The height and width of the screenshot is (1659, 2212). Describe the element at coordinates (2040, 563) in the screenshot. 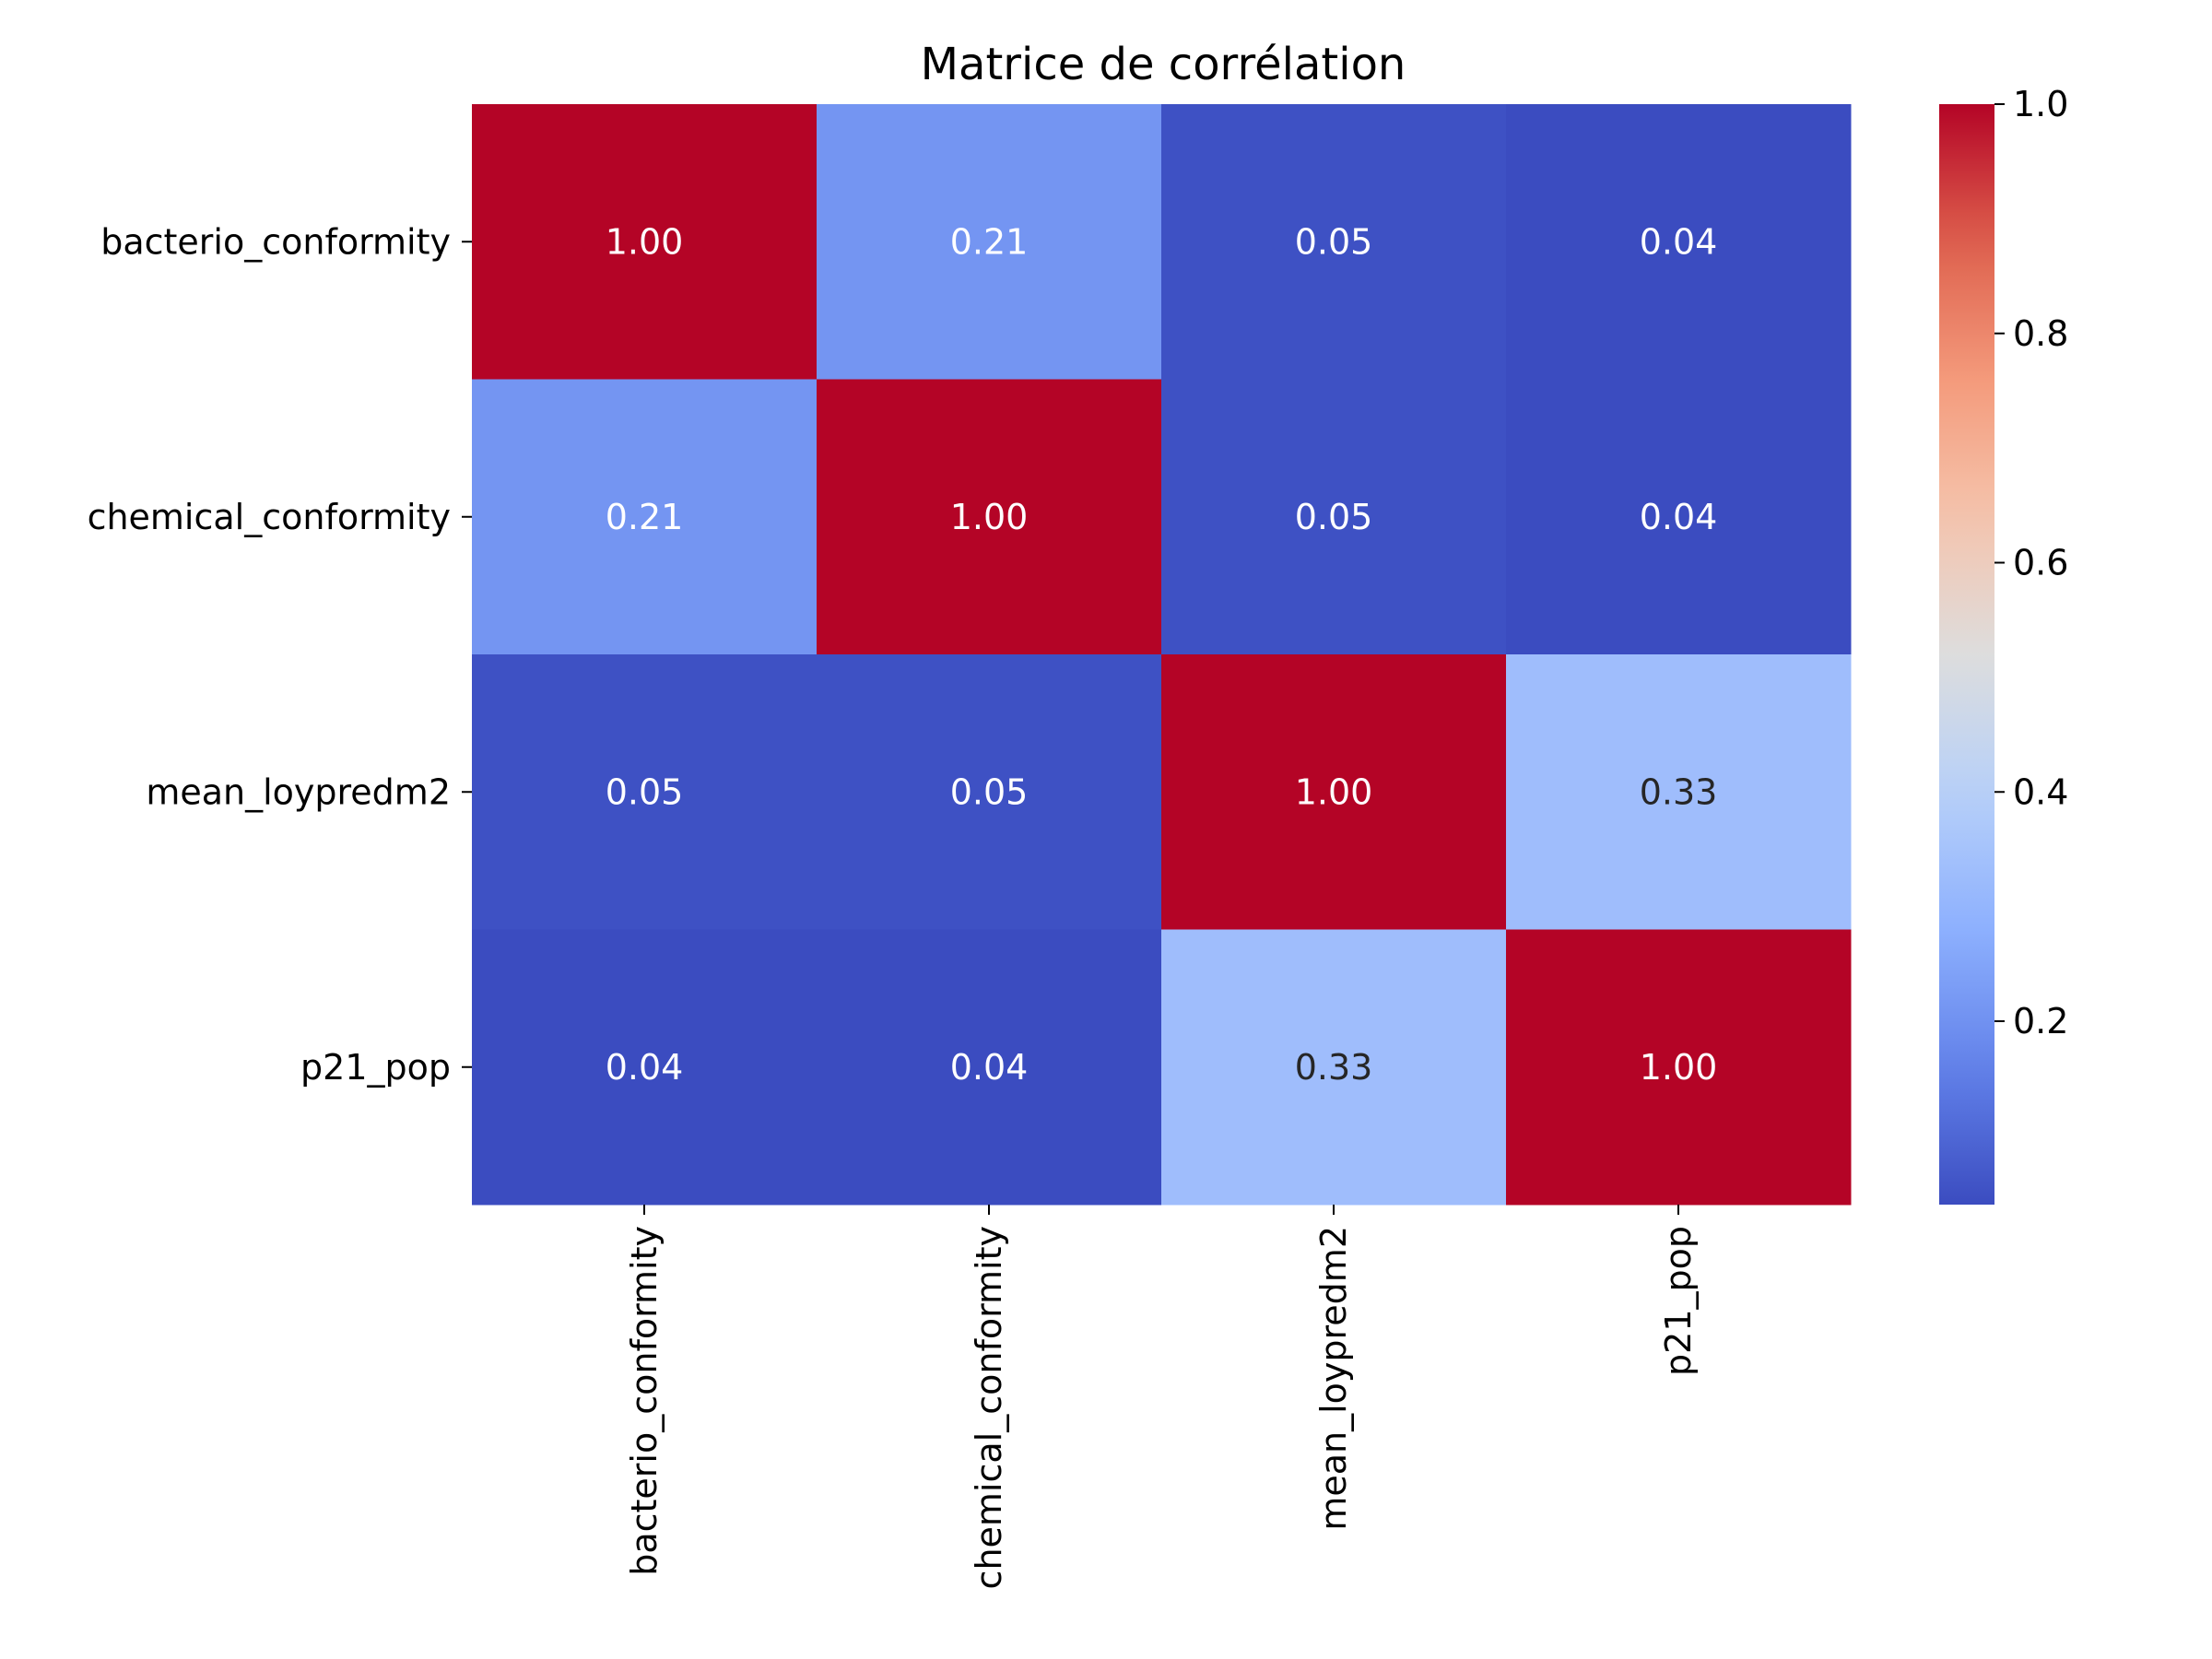

I see `colorbar-tick-label: 0.6` at that location.